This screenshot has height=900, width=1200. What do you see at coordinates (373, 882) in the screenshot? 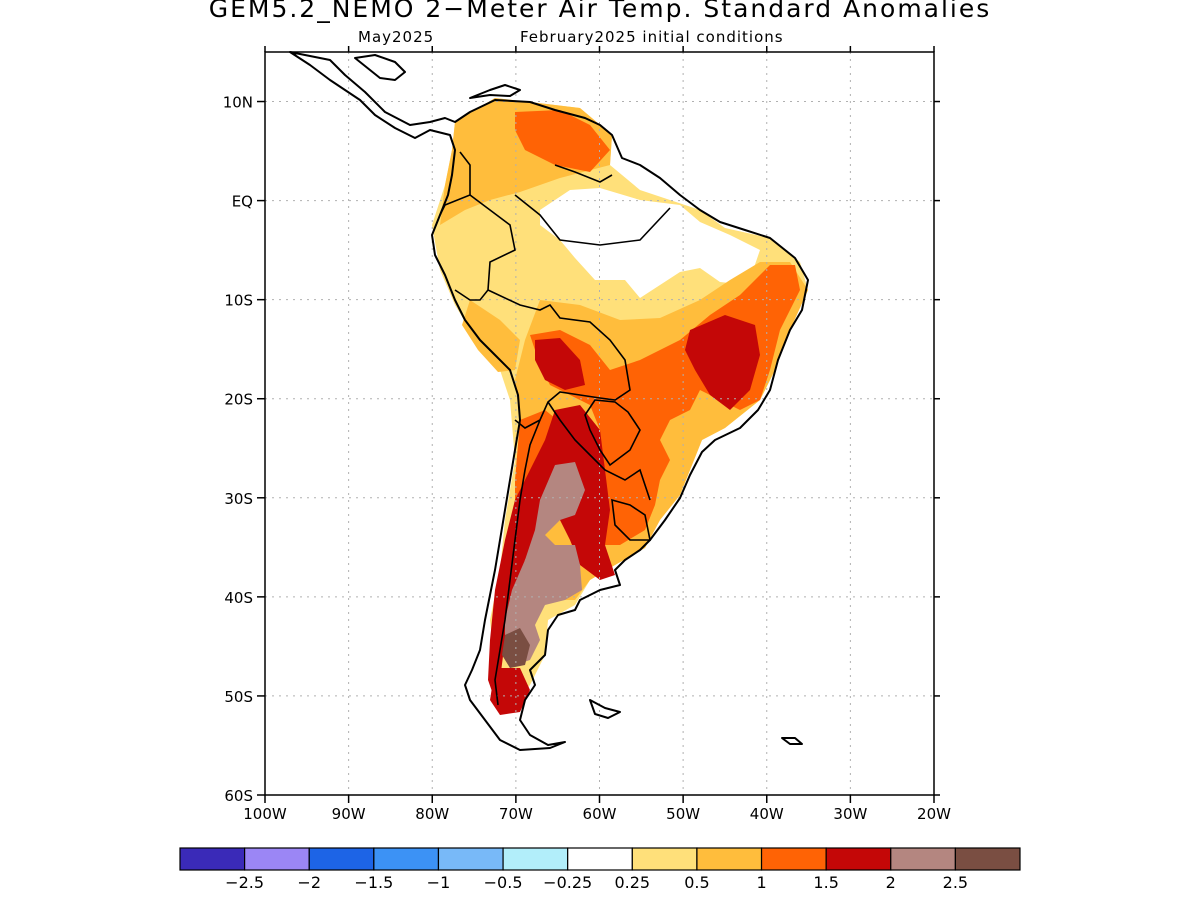
I see `colorbar-label: −1.5` at bounding box center [373, 882].